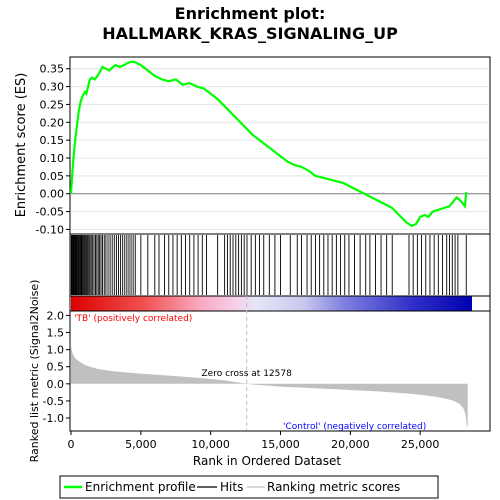 The image size is (500, 500). What do you see at coordinates (52, 158) in the screenshot?
I see `es-y-tick-label: 0.10` at bounding box center [52, 158].